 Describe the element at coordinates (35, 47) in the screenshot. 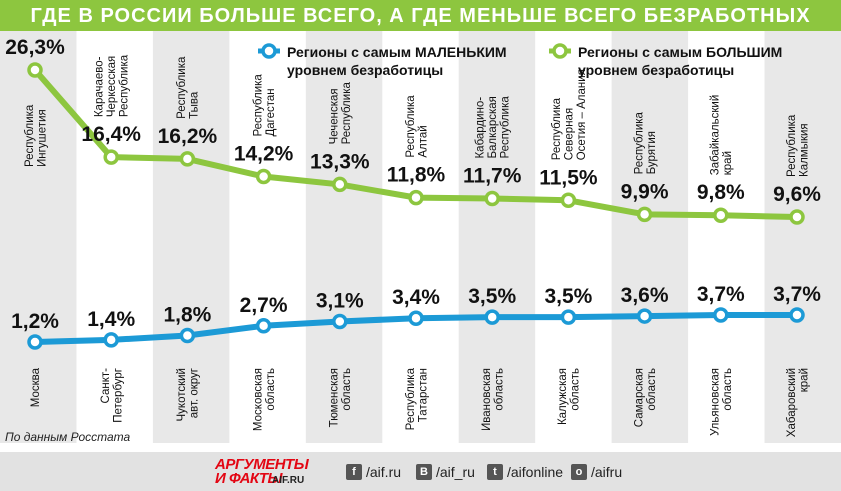

I see `value-label-high: 26,3%` at that location.